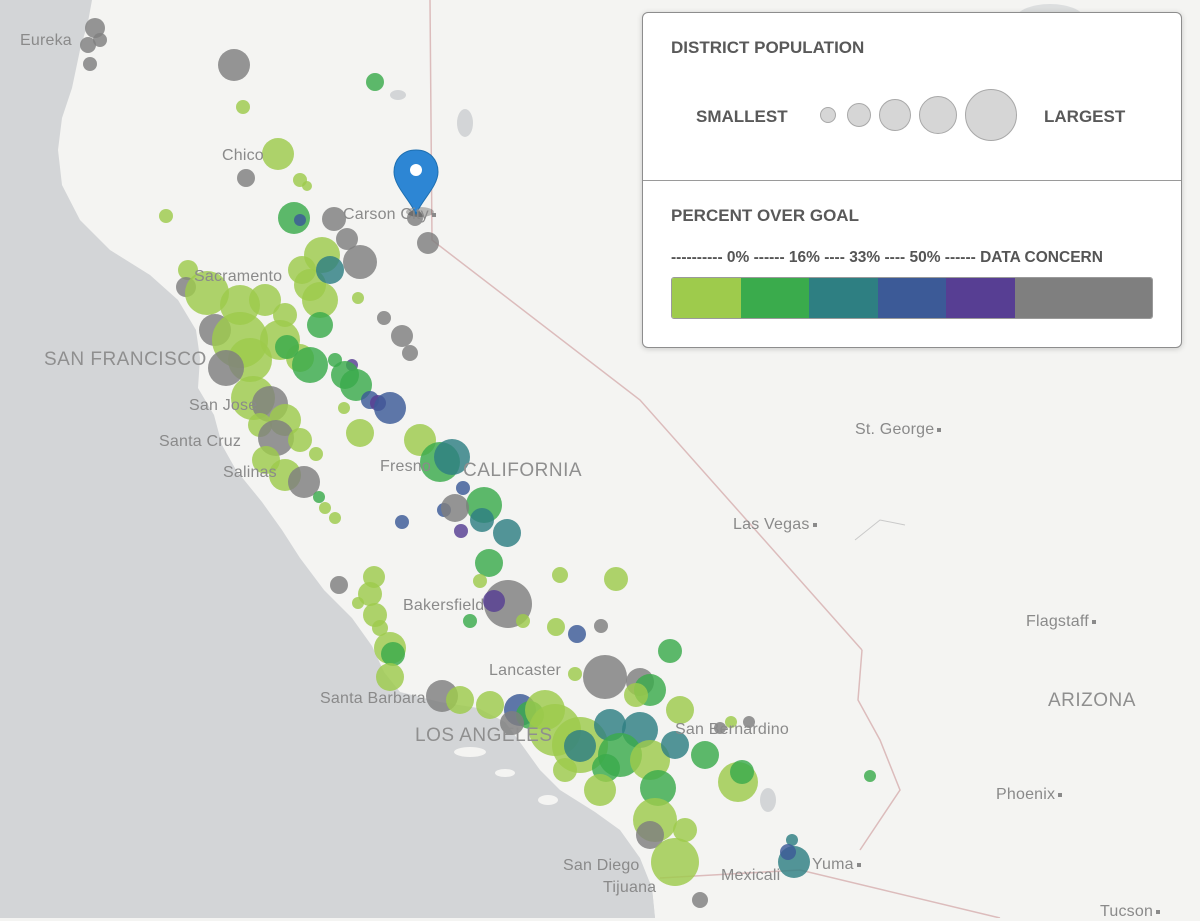 The height and width of the screenshot is (921, 1200). Describe the element at coordinates (416, 183) in the screenshot. I see `map-pin-icon` at that location.